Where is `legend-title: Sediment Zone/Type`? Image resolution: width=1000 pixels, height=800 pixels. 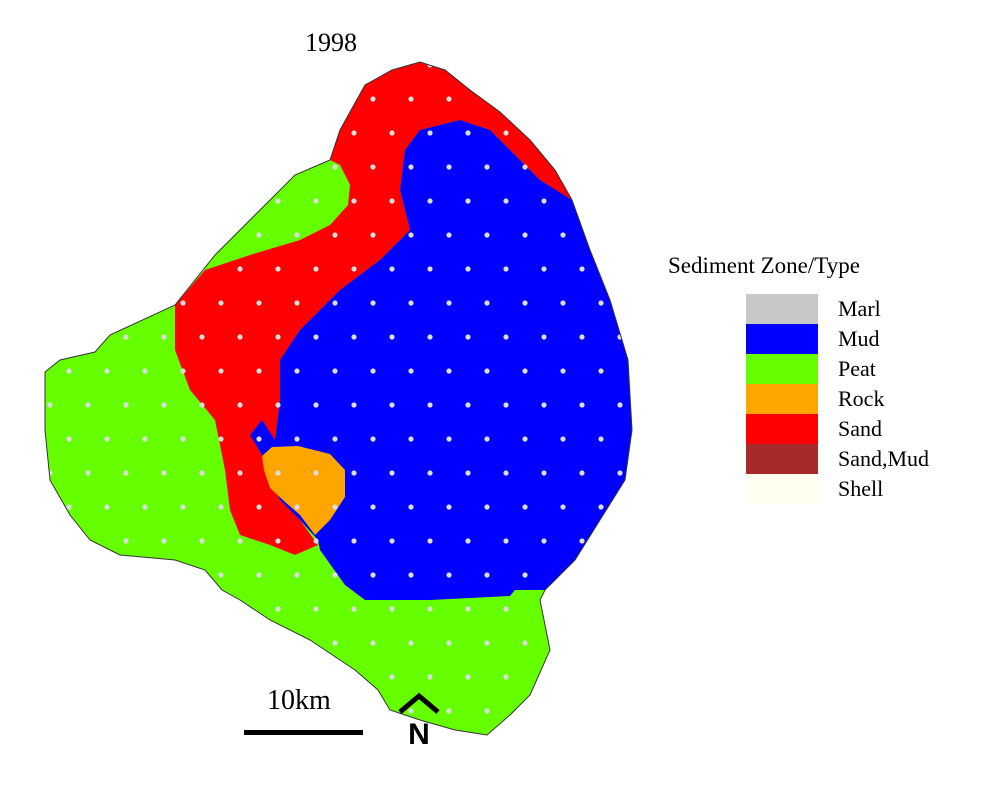
legend-title: Sediment Zone/Type is located at coordinates (764, 265).